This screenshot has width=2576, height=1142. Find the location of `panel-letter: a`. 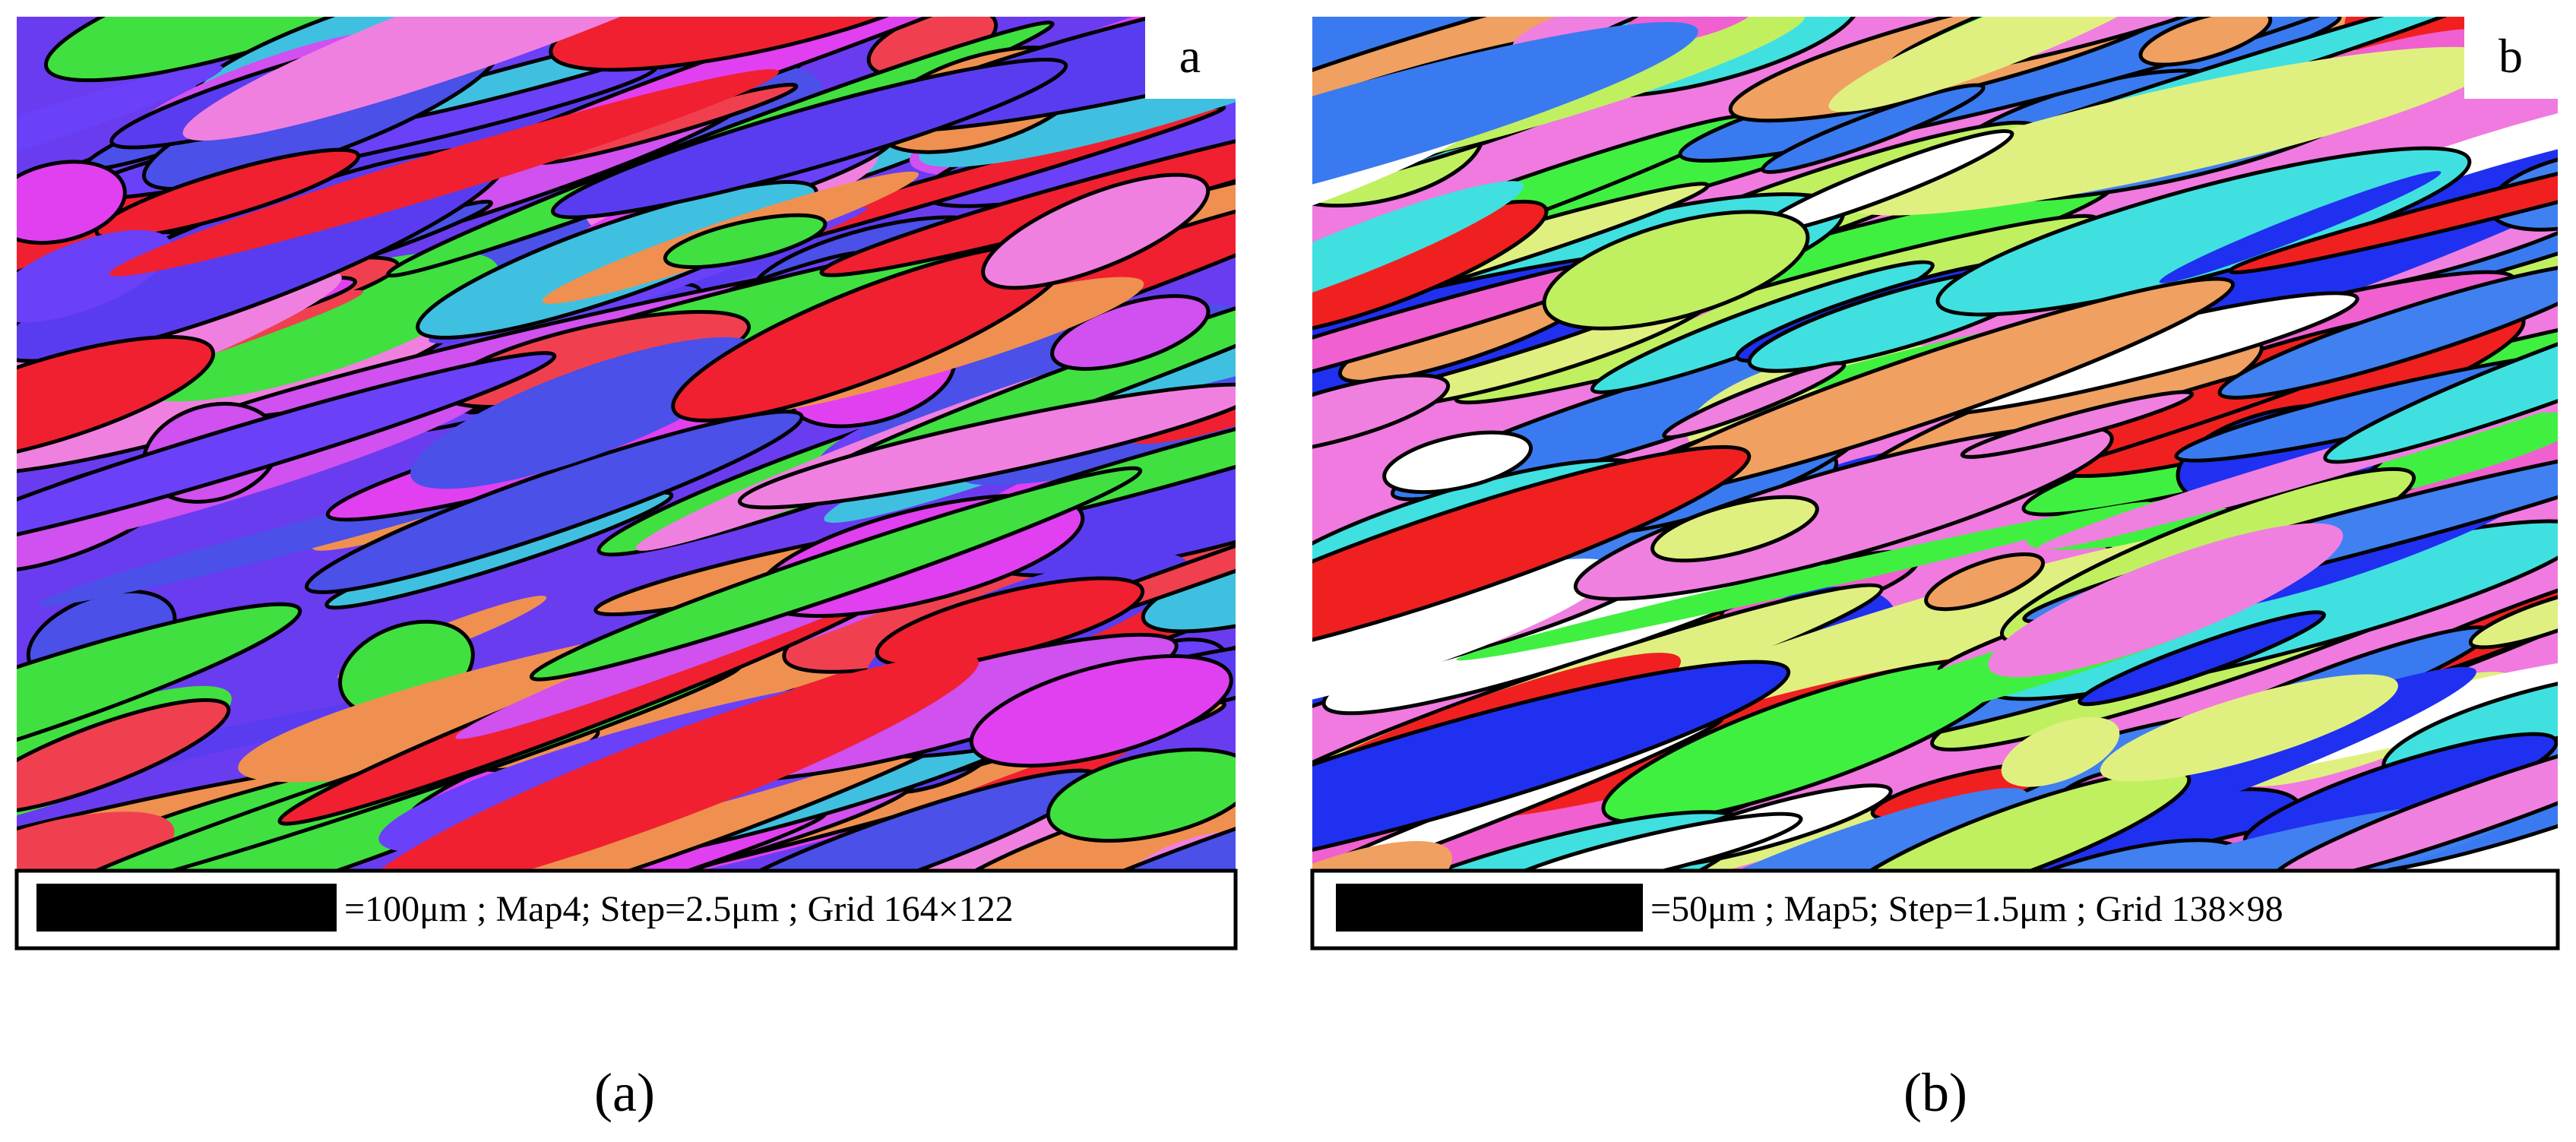

panel-letter: a is located at coordinates (1190, 56).